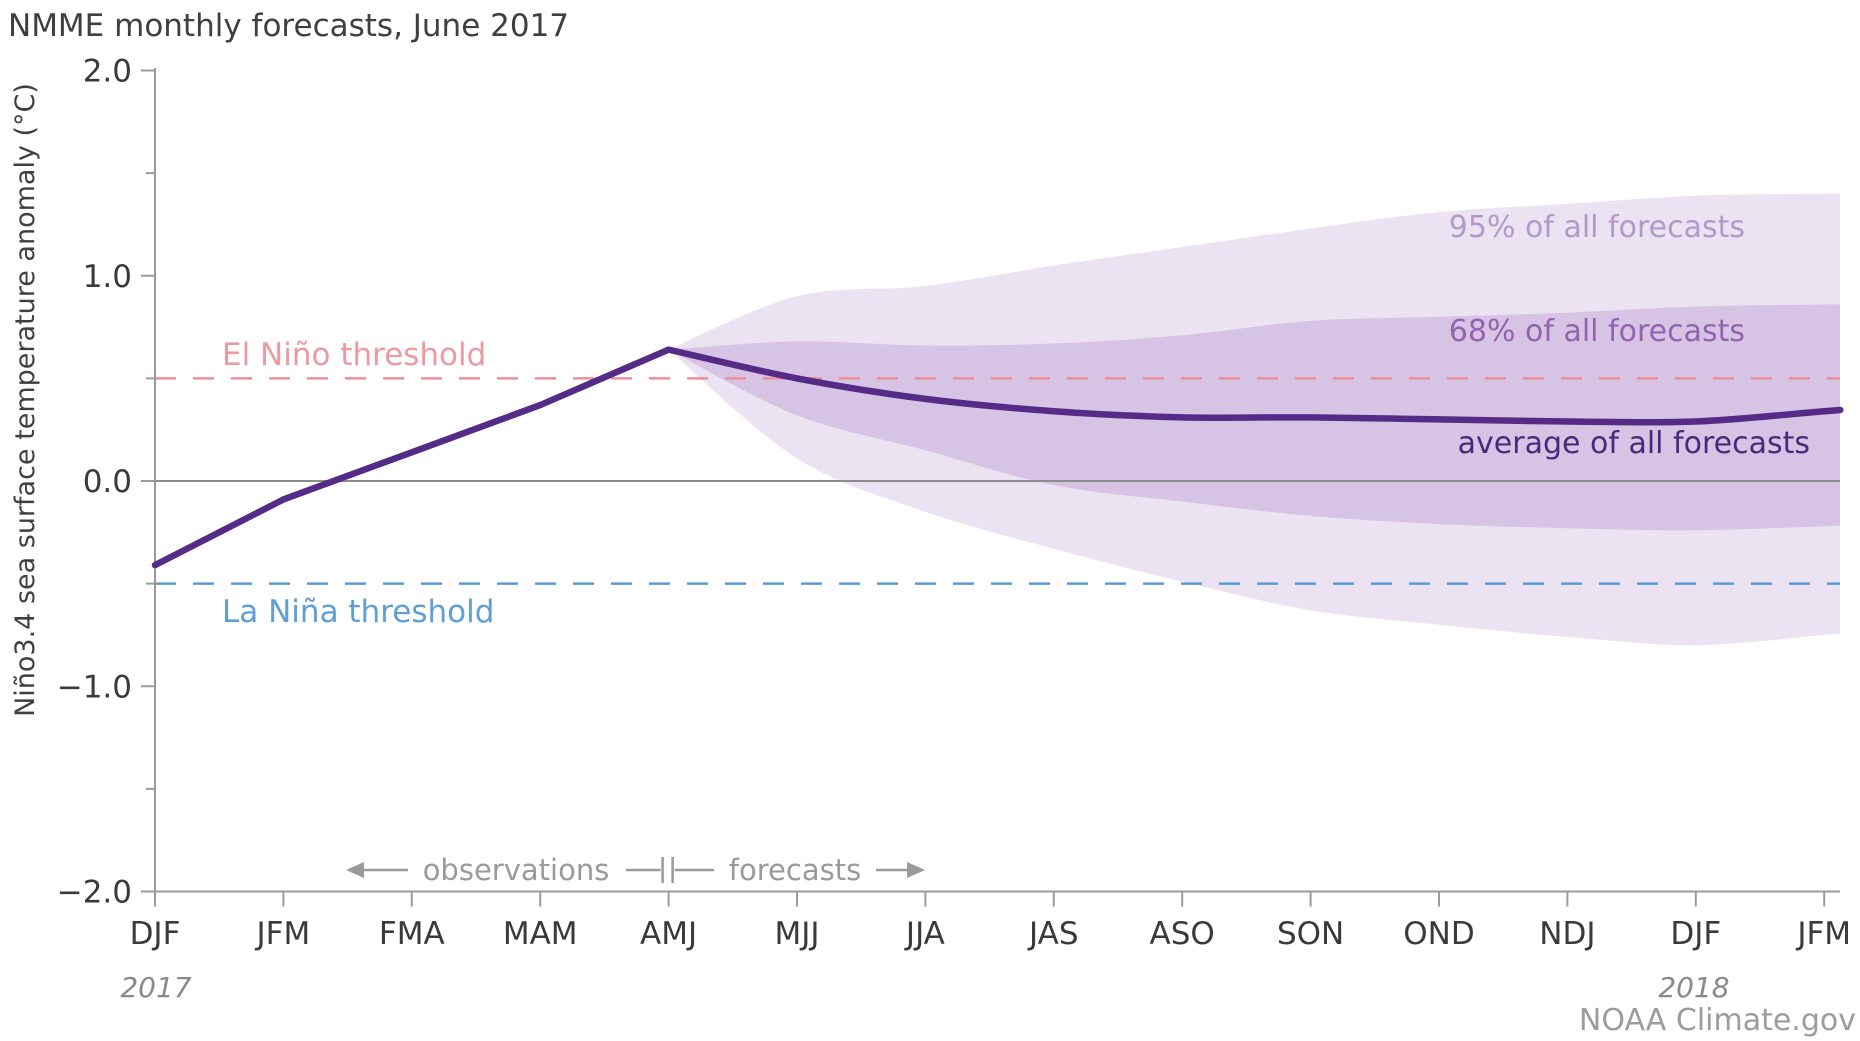 The width and height of the screenshot is (1860, 1041). Describe the element at coordinates (924, 934) in the screenshot. I see `x-tick-label: JJA` at that location.